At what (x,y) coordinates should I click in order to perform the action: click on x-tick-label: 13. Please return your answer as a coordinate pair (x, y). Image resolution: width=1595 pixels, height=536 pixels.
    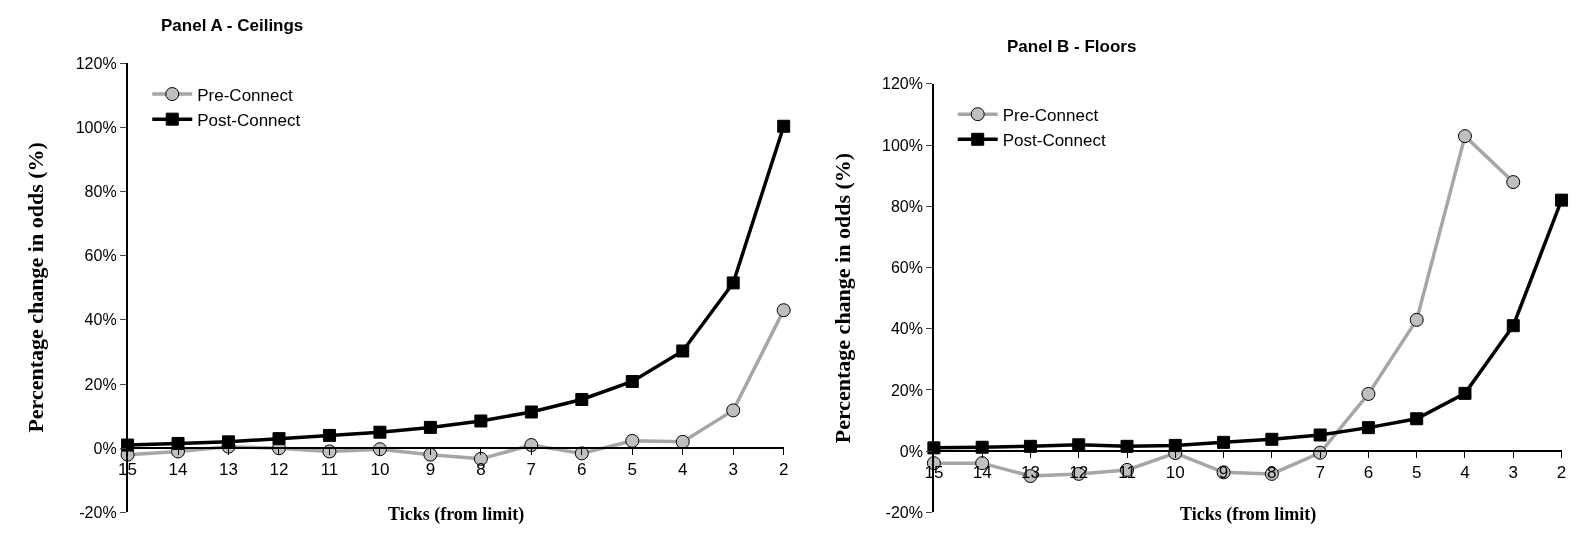
    Looking at the image, I should click on (228, 470).